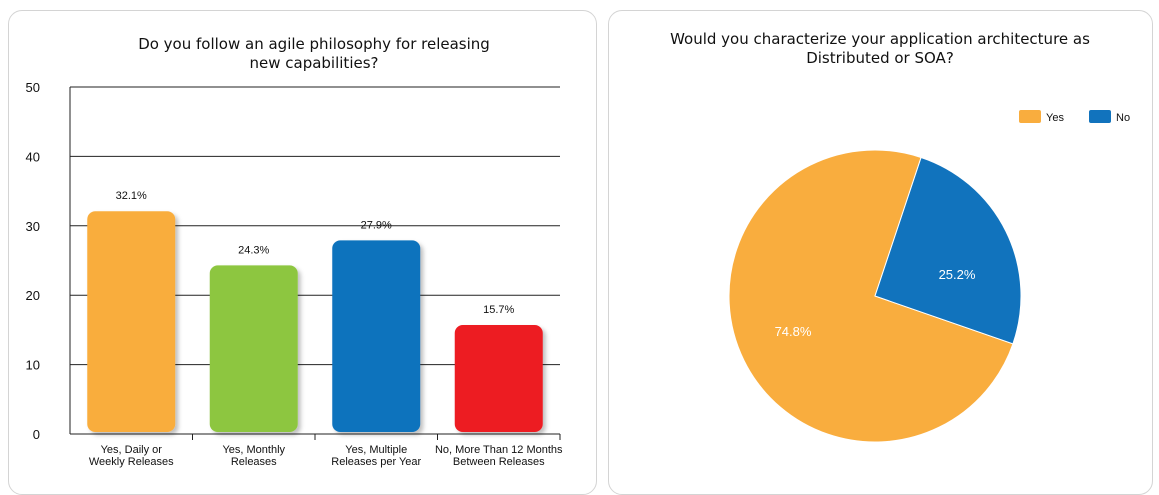  What do you see at coordinates (253, 250) in the screenshot?
I see `bar-data-label: 24.3%` at bounding box center [253, 250].